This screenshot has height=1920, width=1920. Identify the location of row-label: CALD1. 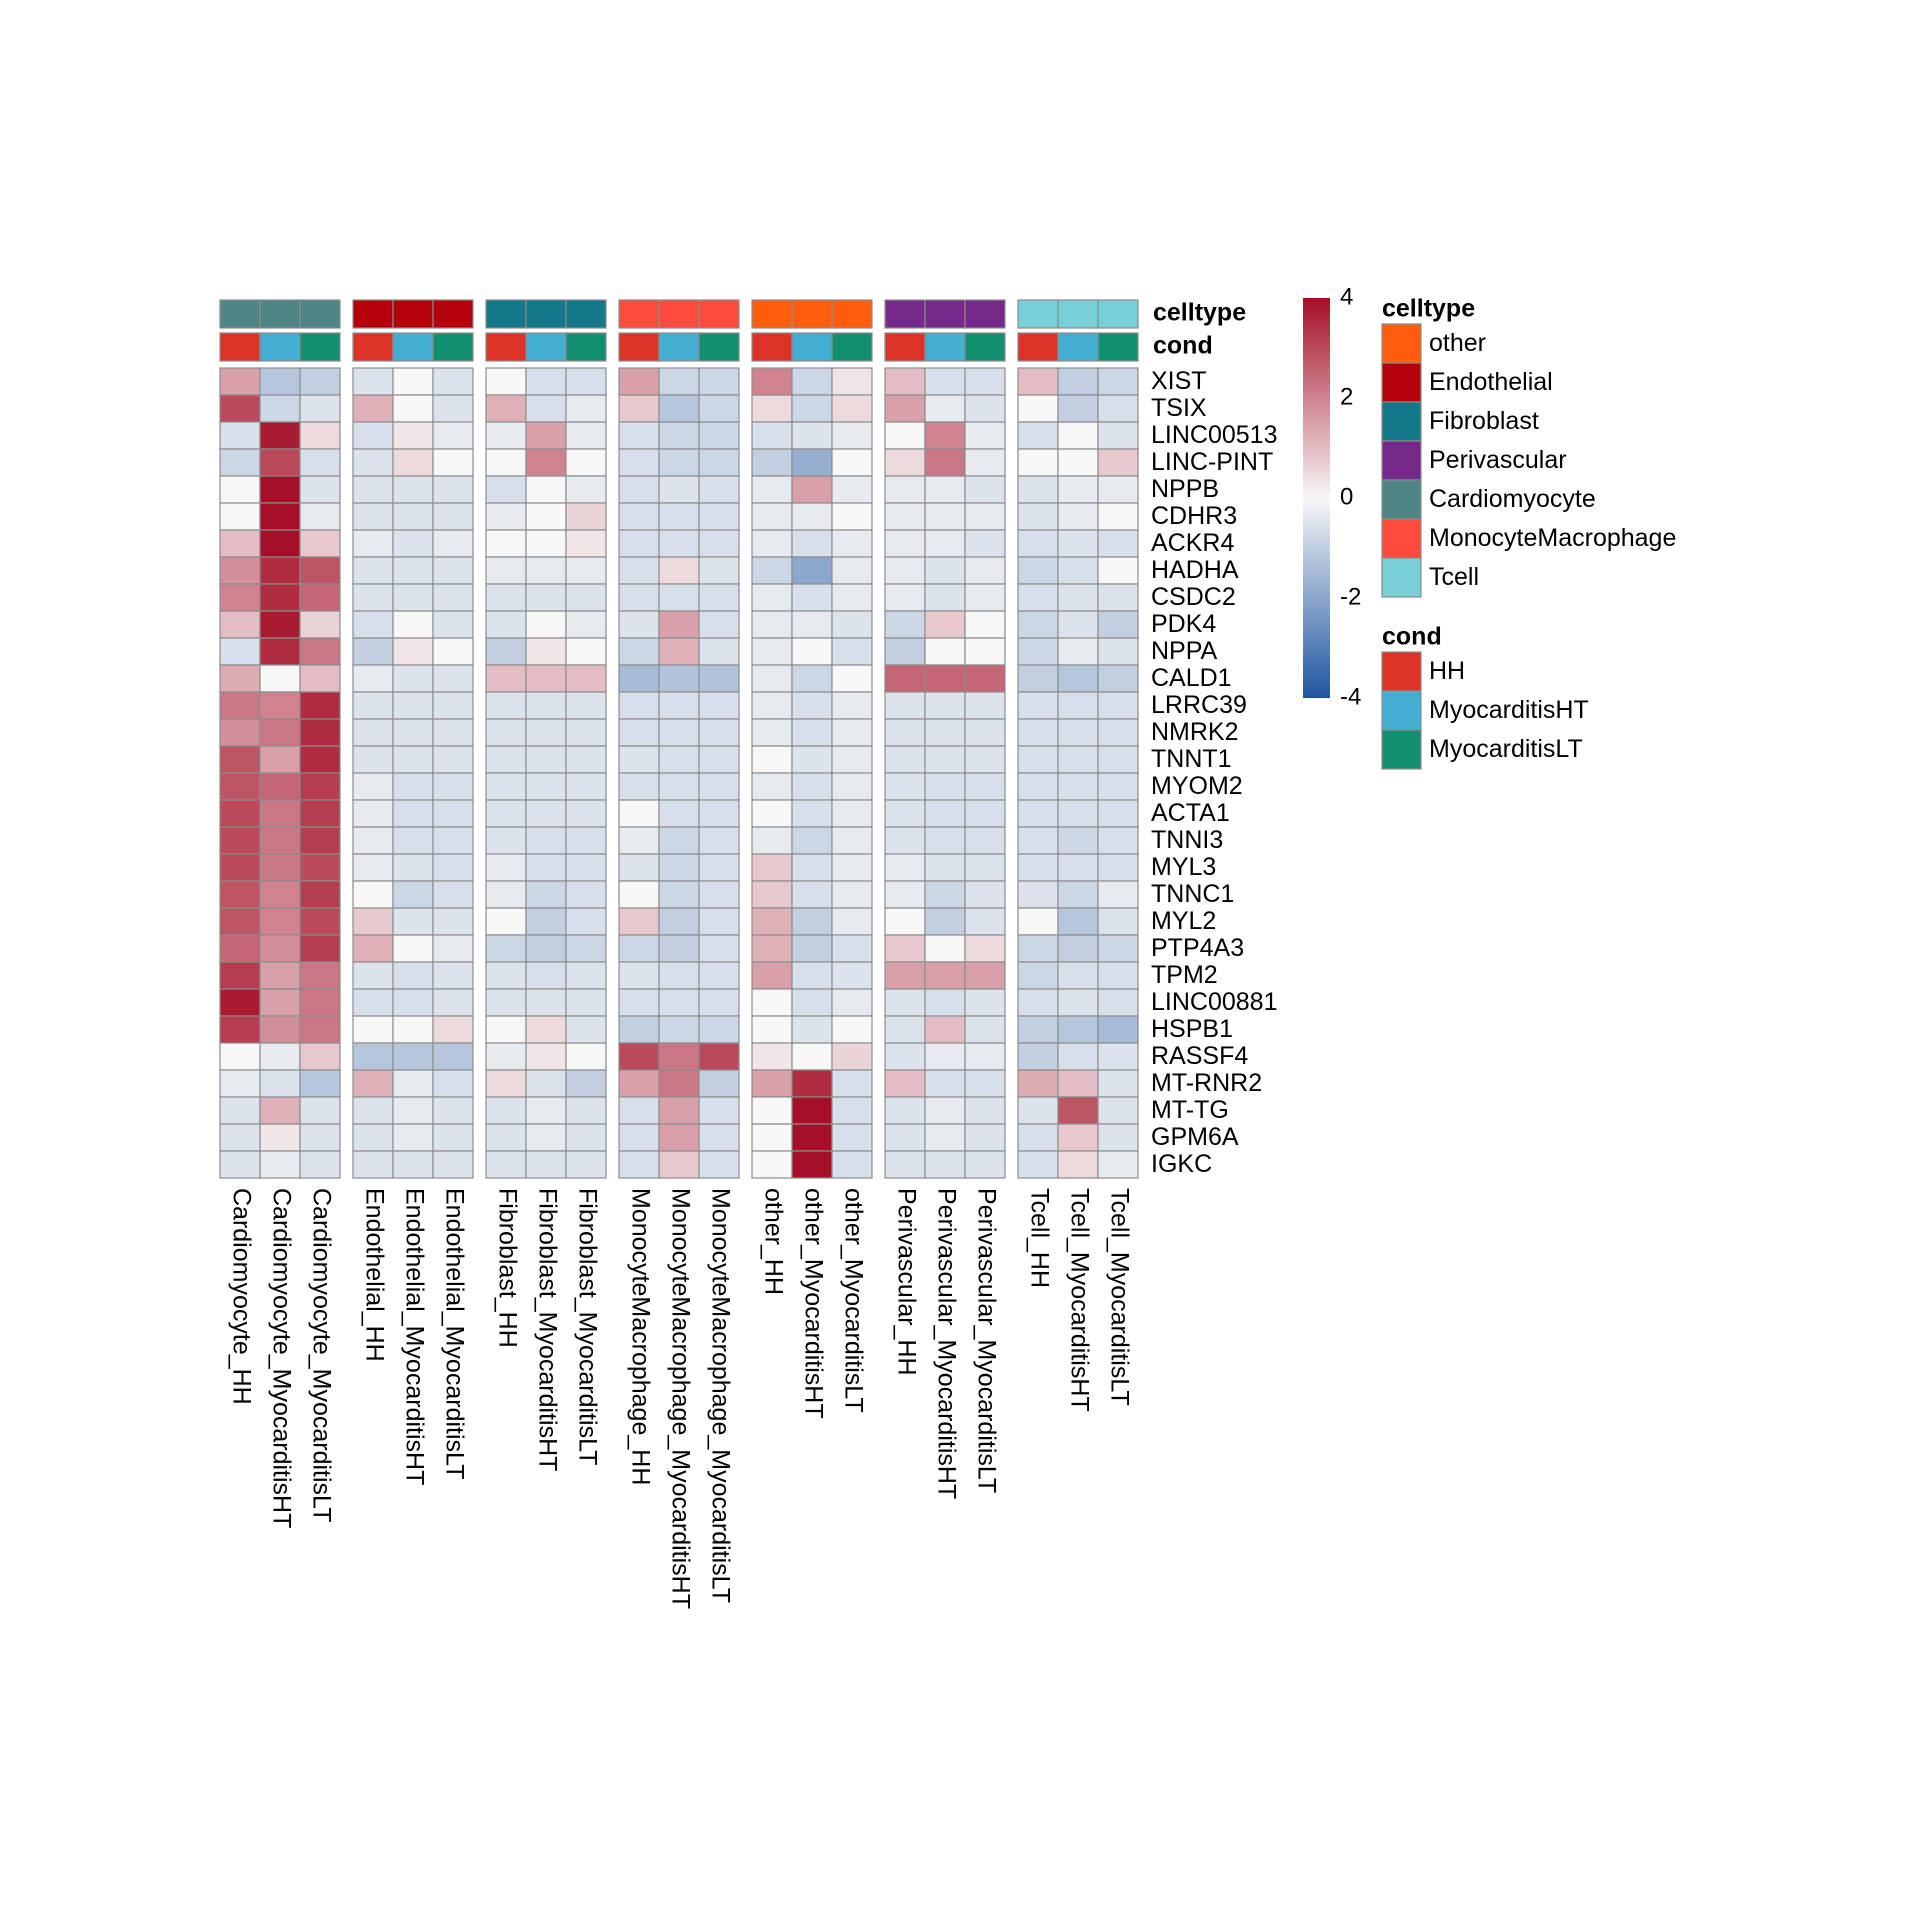
(1191, 678).